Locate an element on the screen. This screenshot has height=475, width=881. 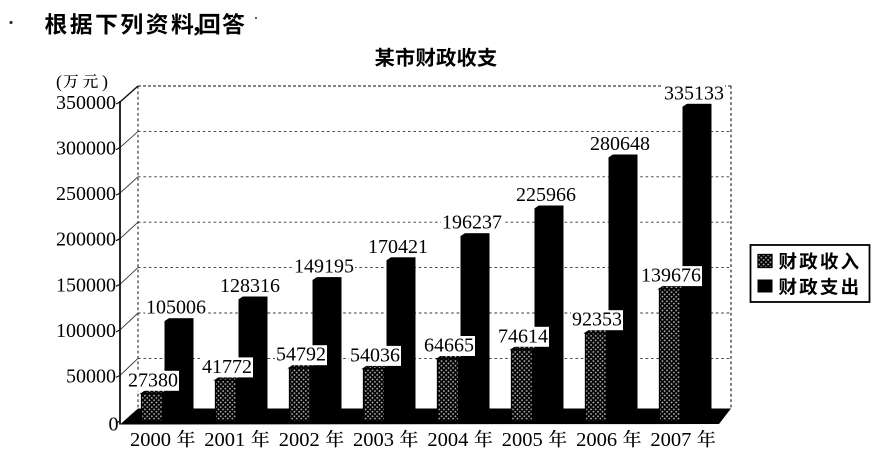
svg-text: 335133 is located at coordinates (694, 93).